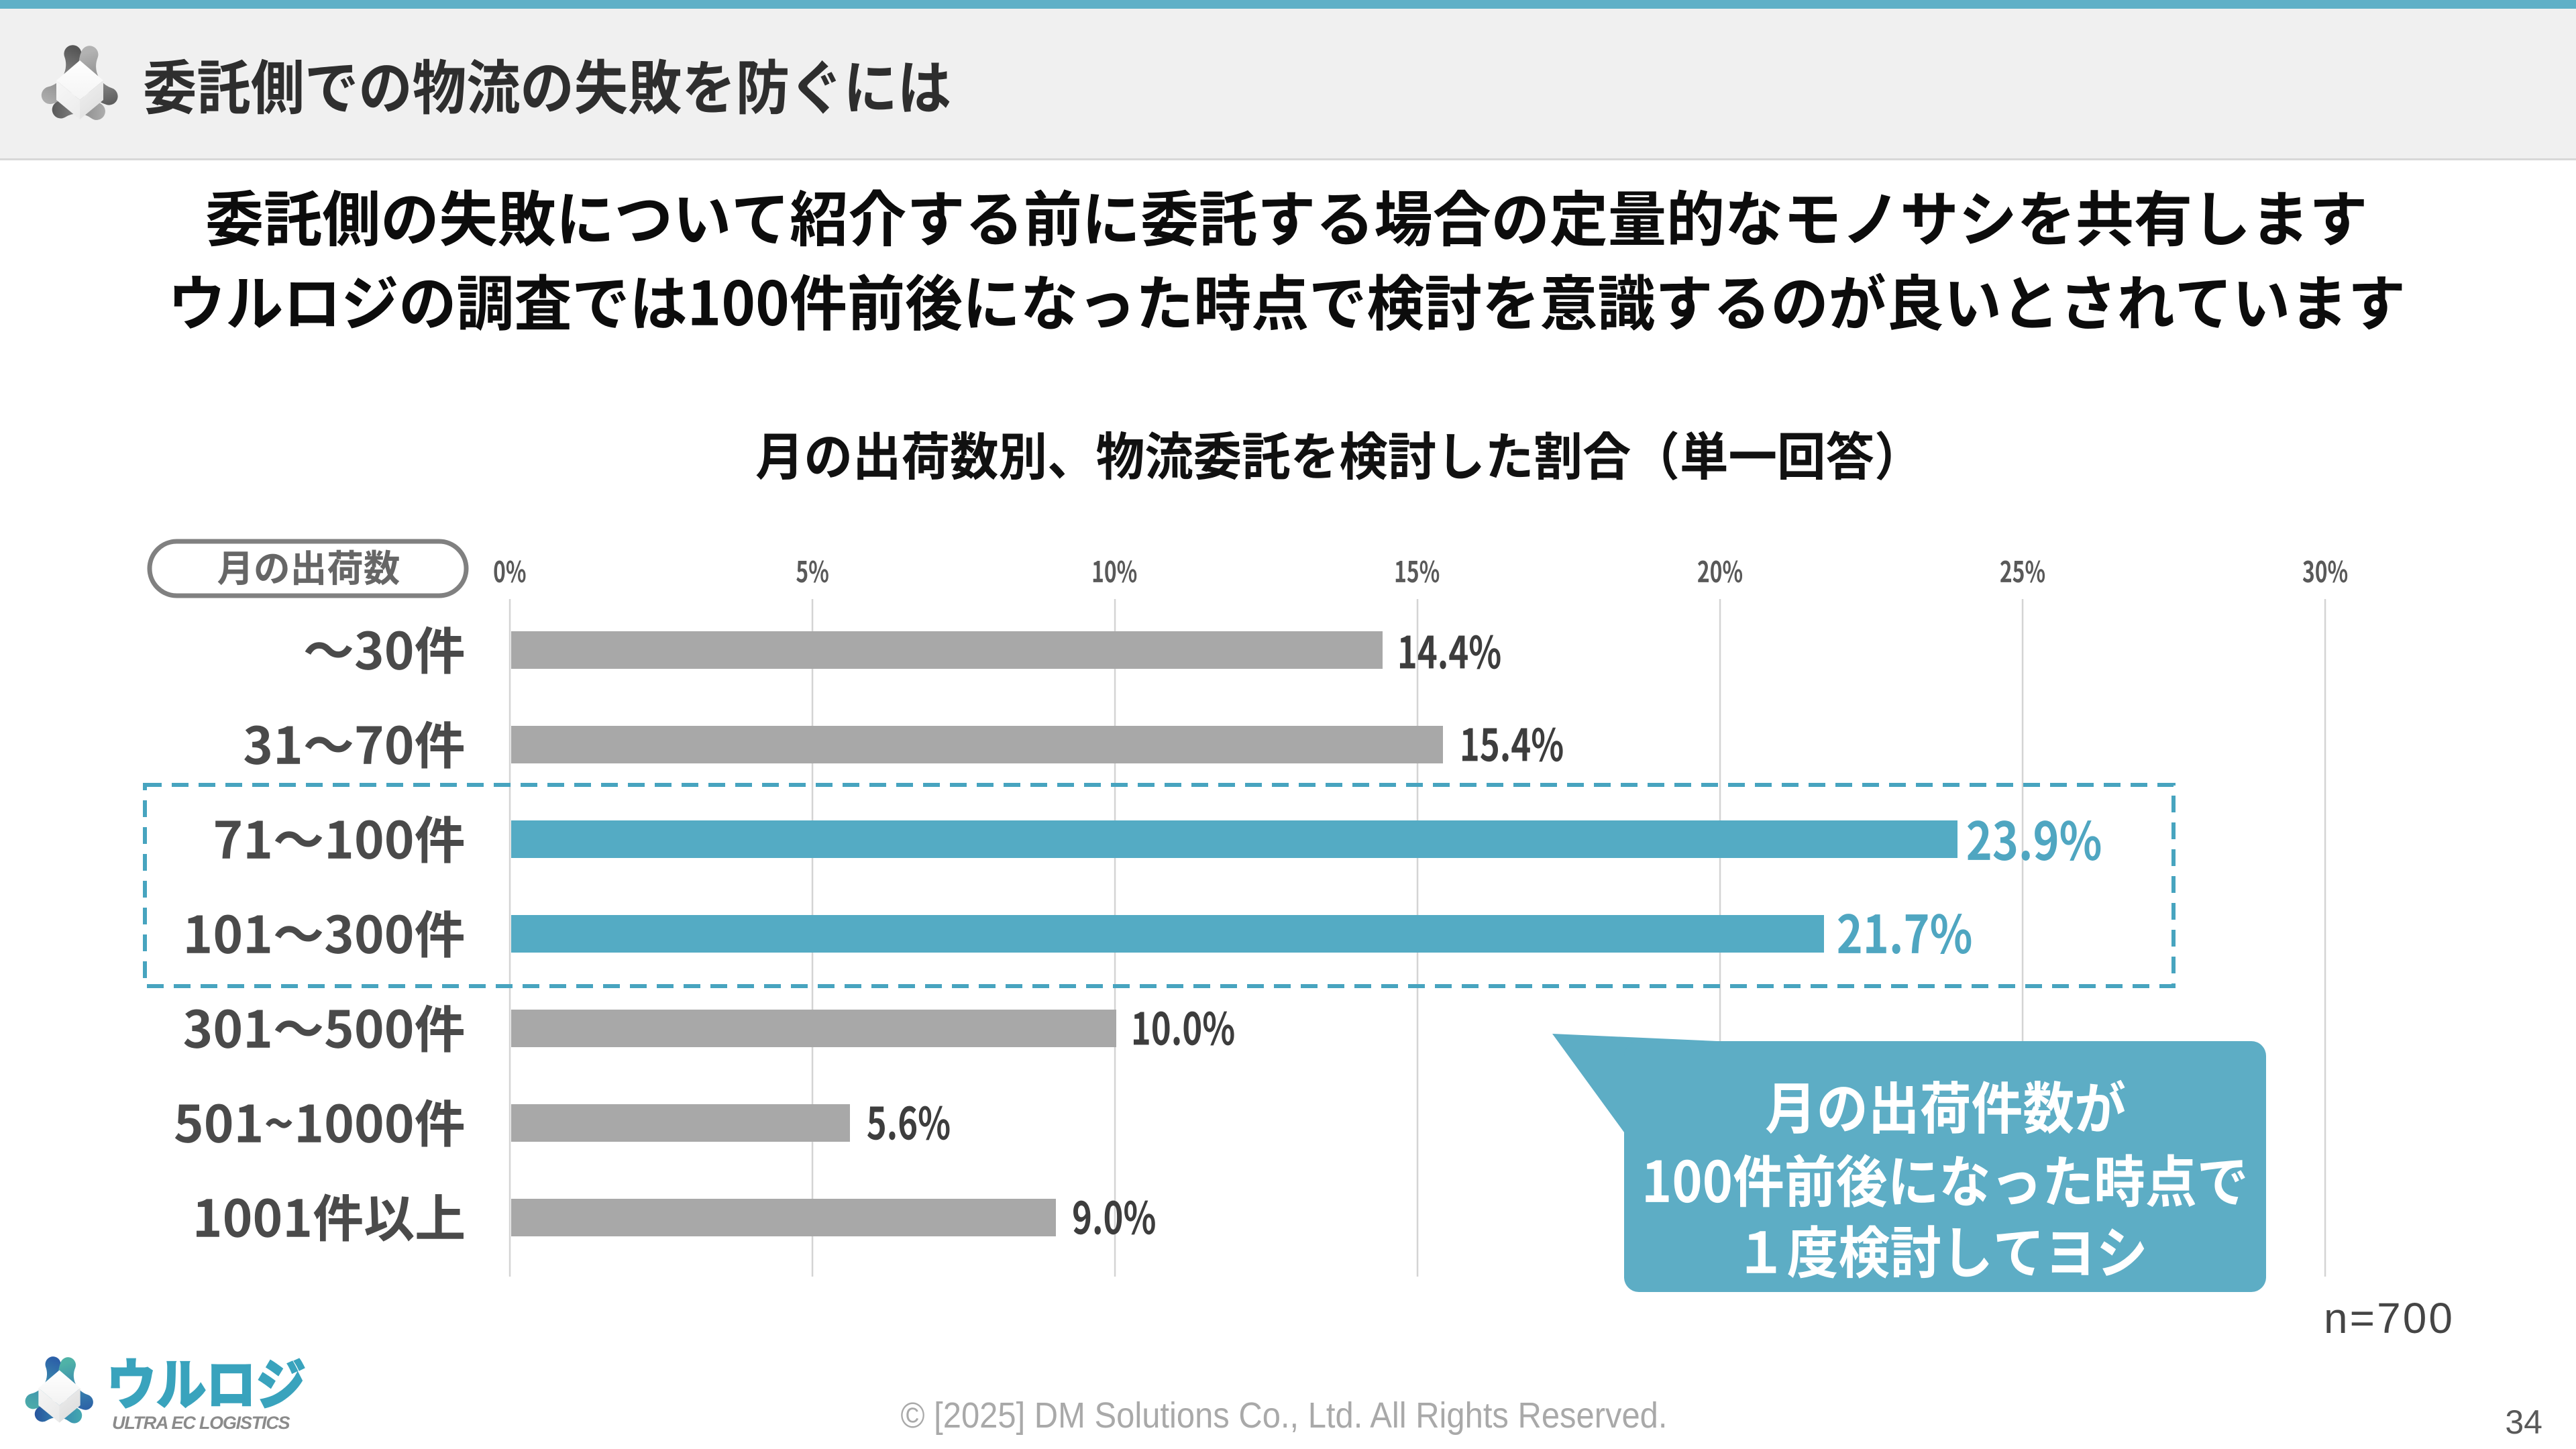 The image size is (2576, 1449). Describe the element at coordinates (2523, 1422) in the screenshot. I see `svg-text: 34` at that location.